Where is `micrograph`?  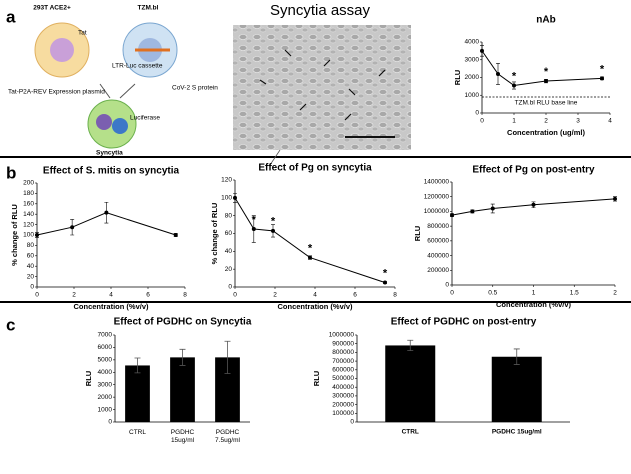 micrograph is located at coordinates (322, 87).